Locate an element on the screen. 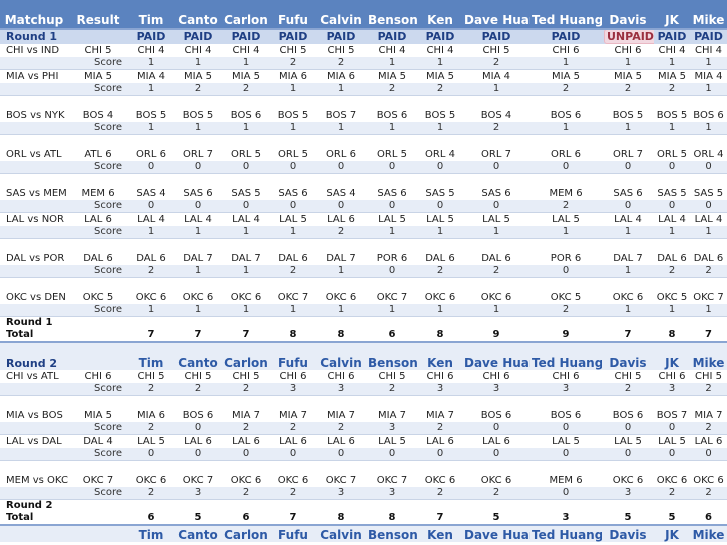 This screenshot has height=545, width=727. score-jk: 0 is located at coordinates (672, 167).